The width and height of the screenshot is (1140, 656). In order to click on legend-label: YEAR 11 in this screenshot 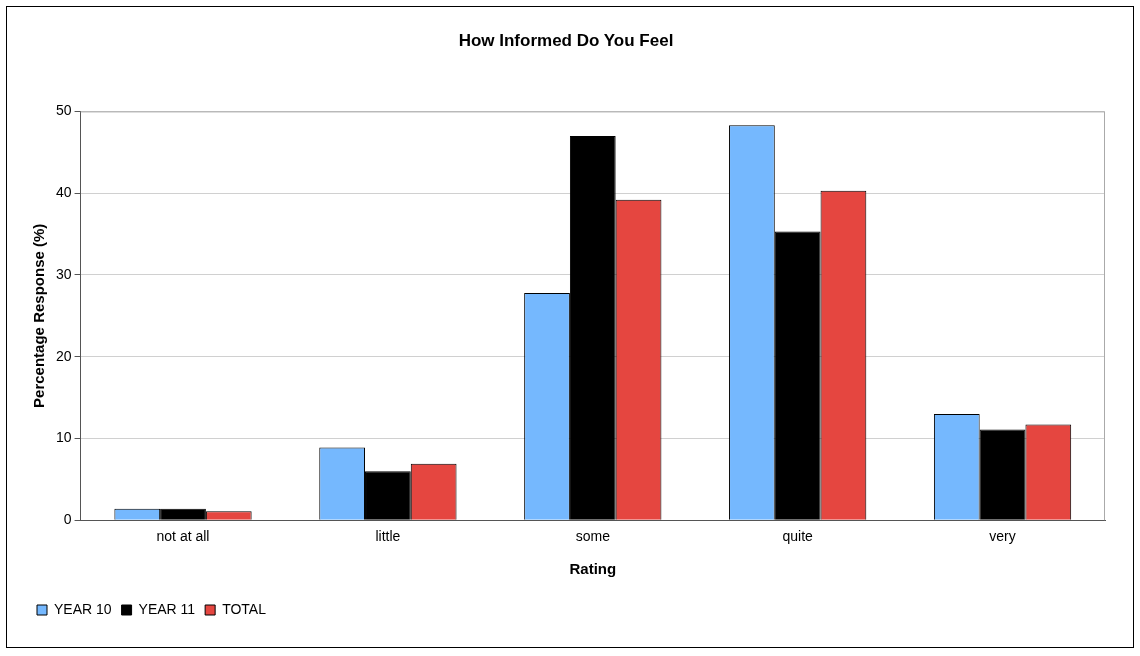, I will do `click(167, 608)`.